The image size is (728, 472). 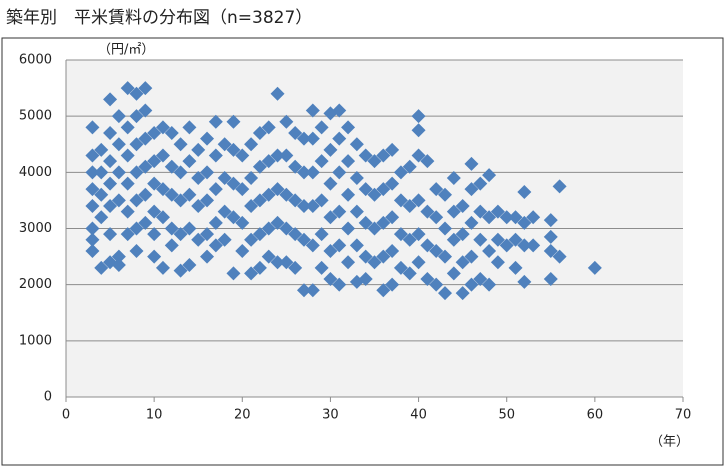 What do you see at coordinates (330, 415) in the screenshot?
I see `x-tick-label: 30` at bounding box center [330, 415].